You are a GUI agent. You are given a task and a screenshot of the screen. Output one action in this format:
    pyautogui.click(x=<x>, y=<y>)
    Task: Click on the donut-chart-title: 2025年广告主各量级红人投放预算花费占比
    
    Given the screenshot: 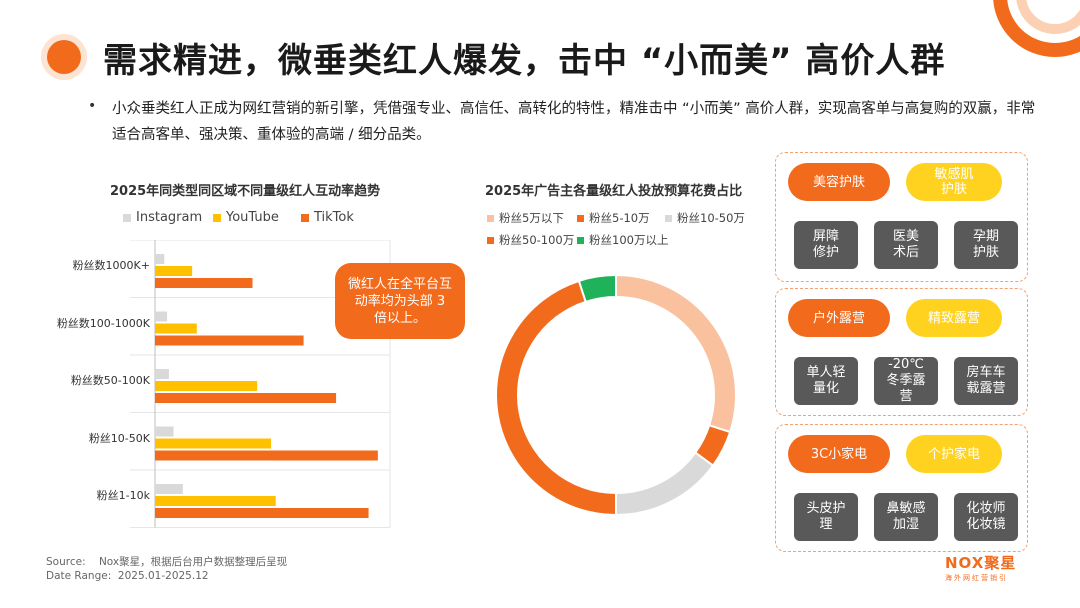 What is the action you would take?
    pyautogui.click(x=614, y=191)
    